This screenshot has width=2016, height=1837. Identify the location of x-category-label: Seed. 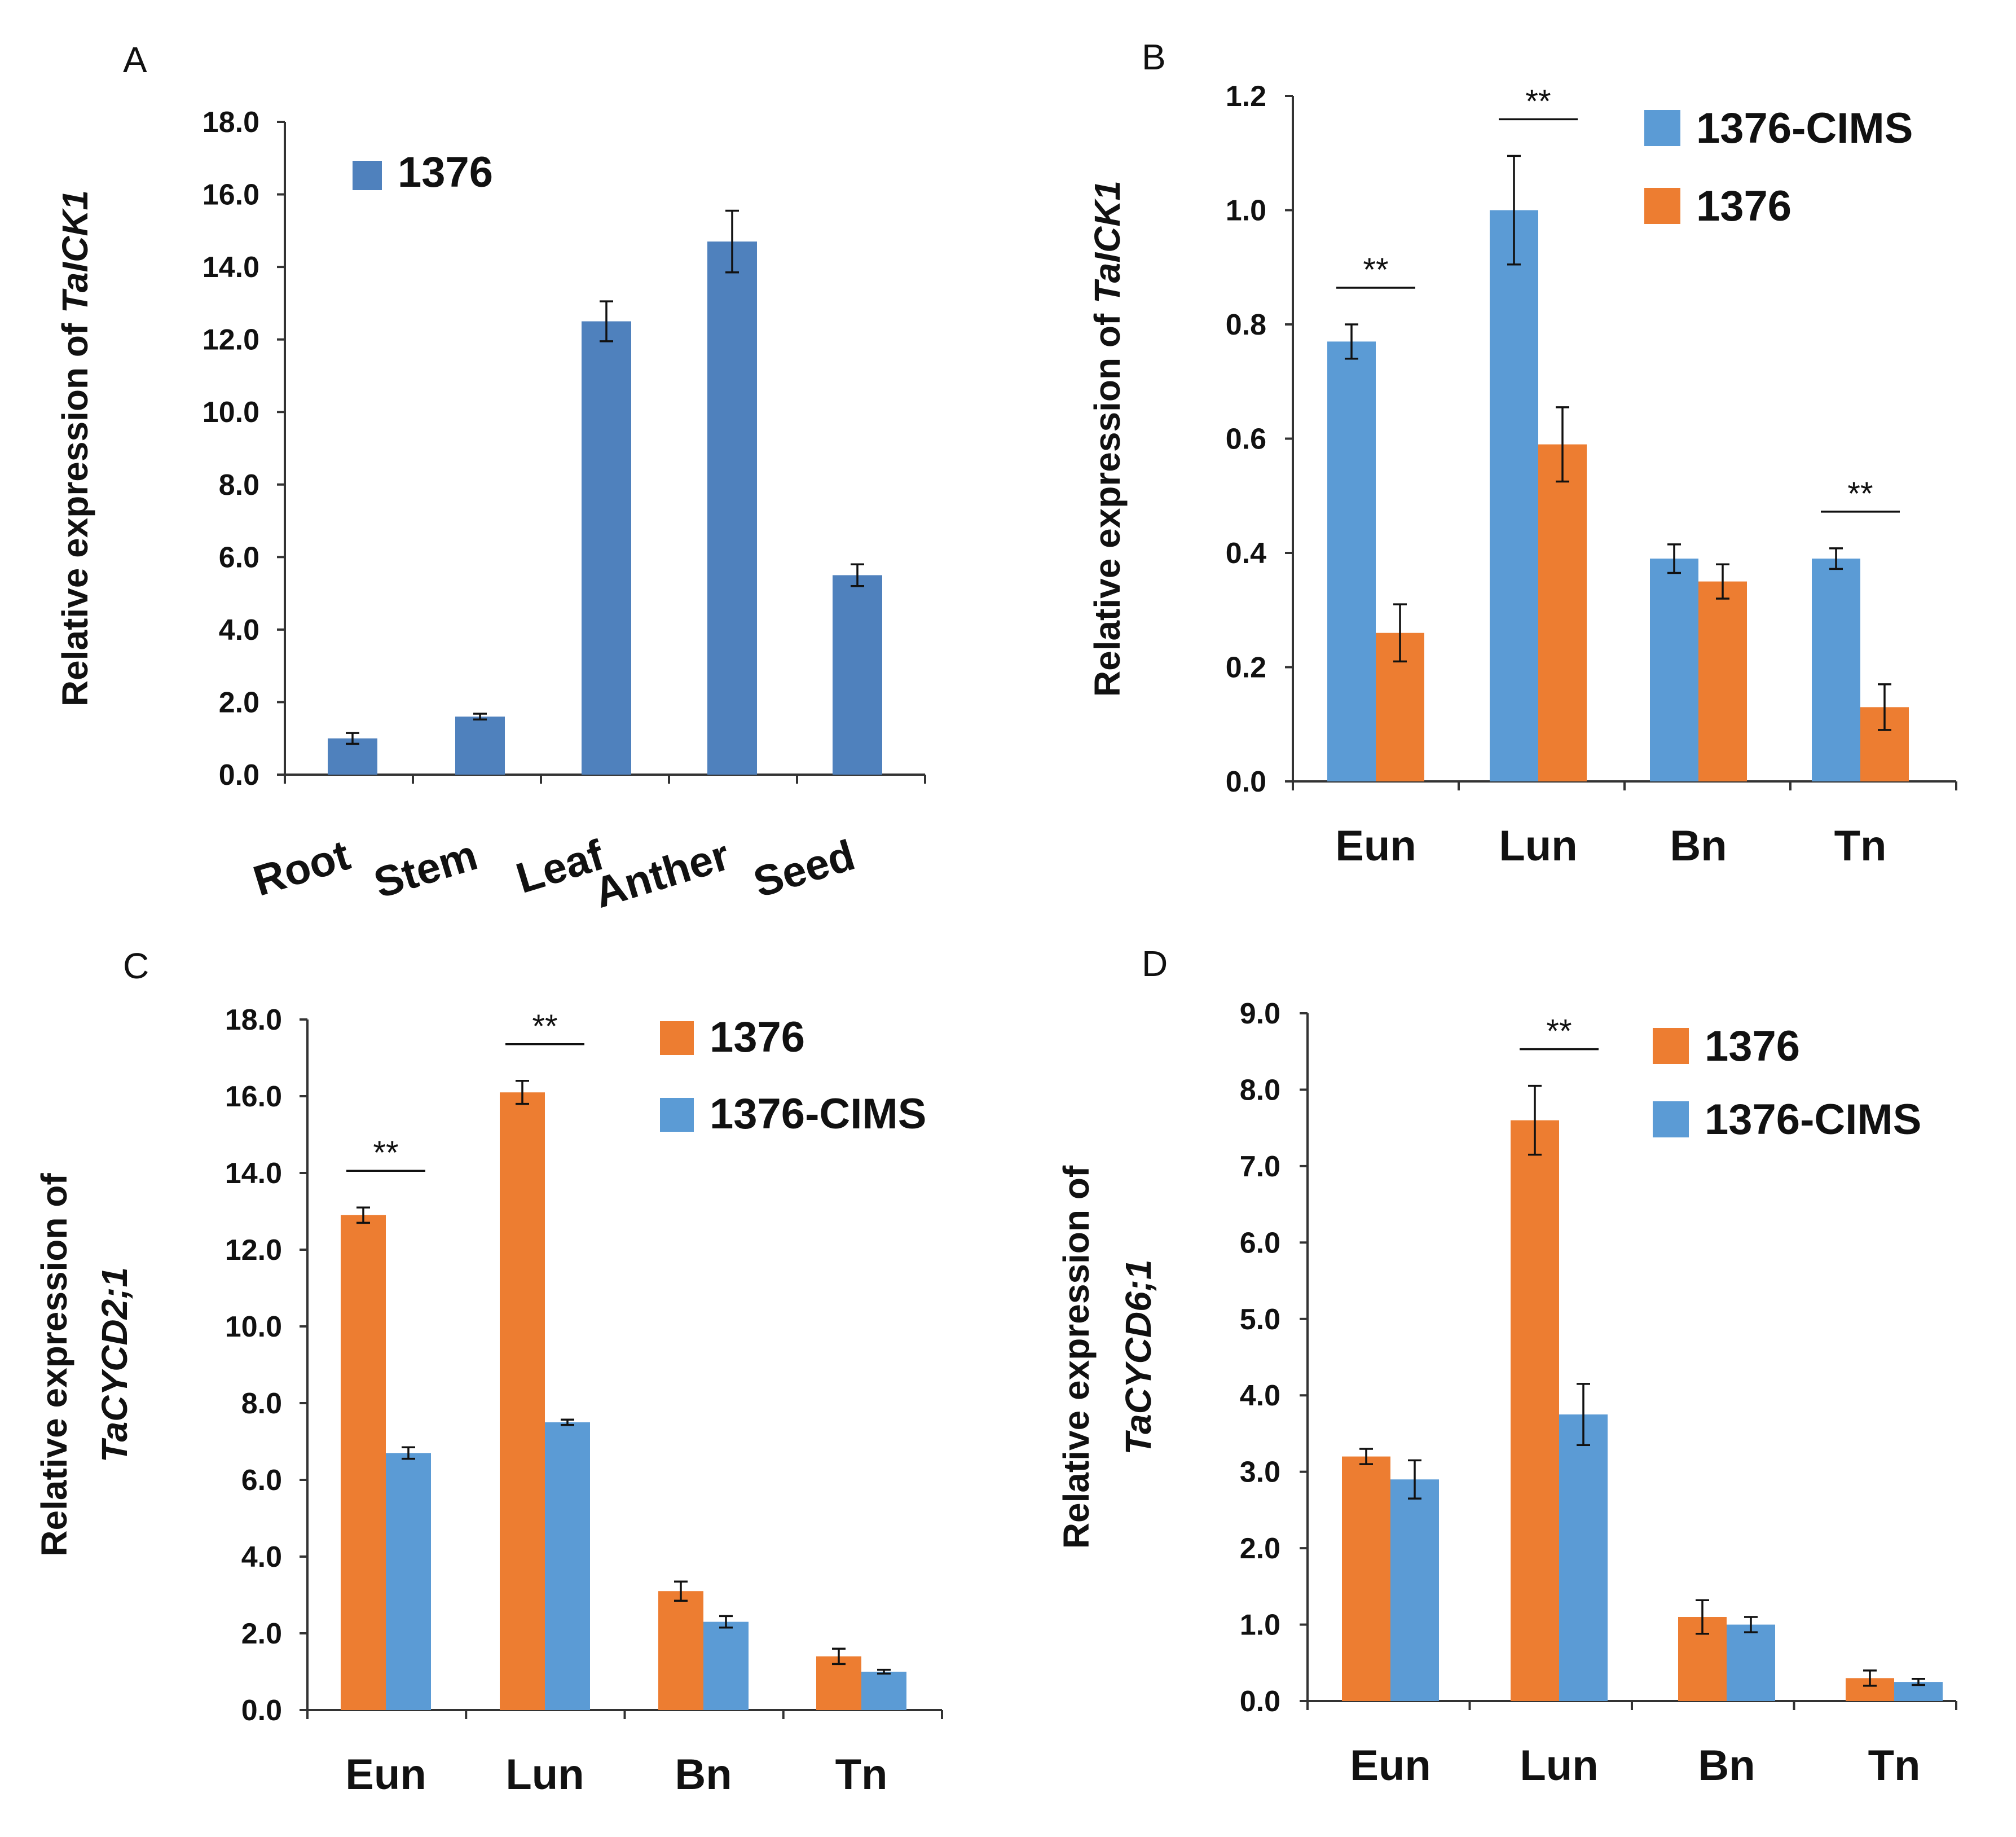
(804, 869).